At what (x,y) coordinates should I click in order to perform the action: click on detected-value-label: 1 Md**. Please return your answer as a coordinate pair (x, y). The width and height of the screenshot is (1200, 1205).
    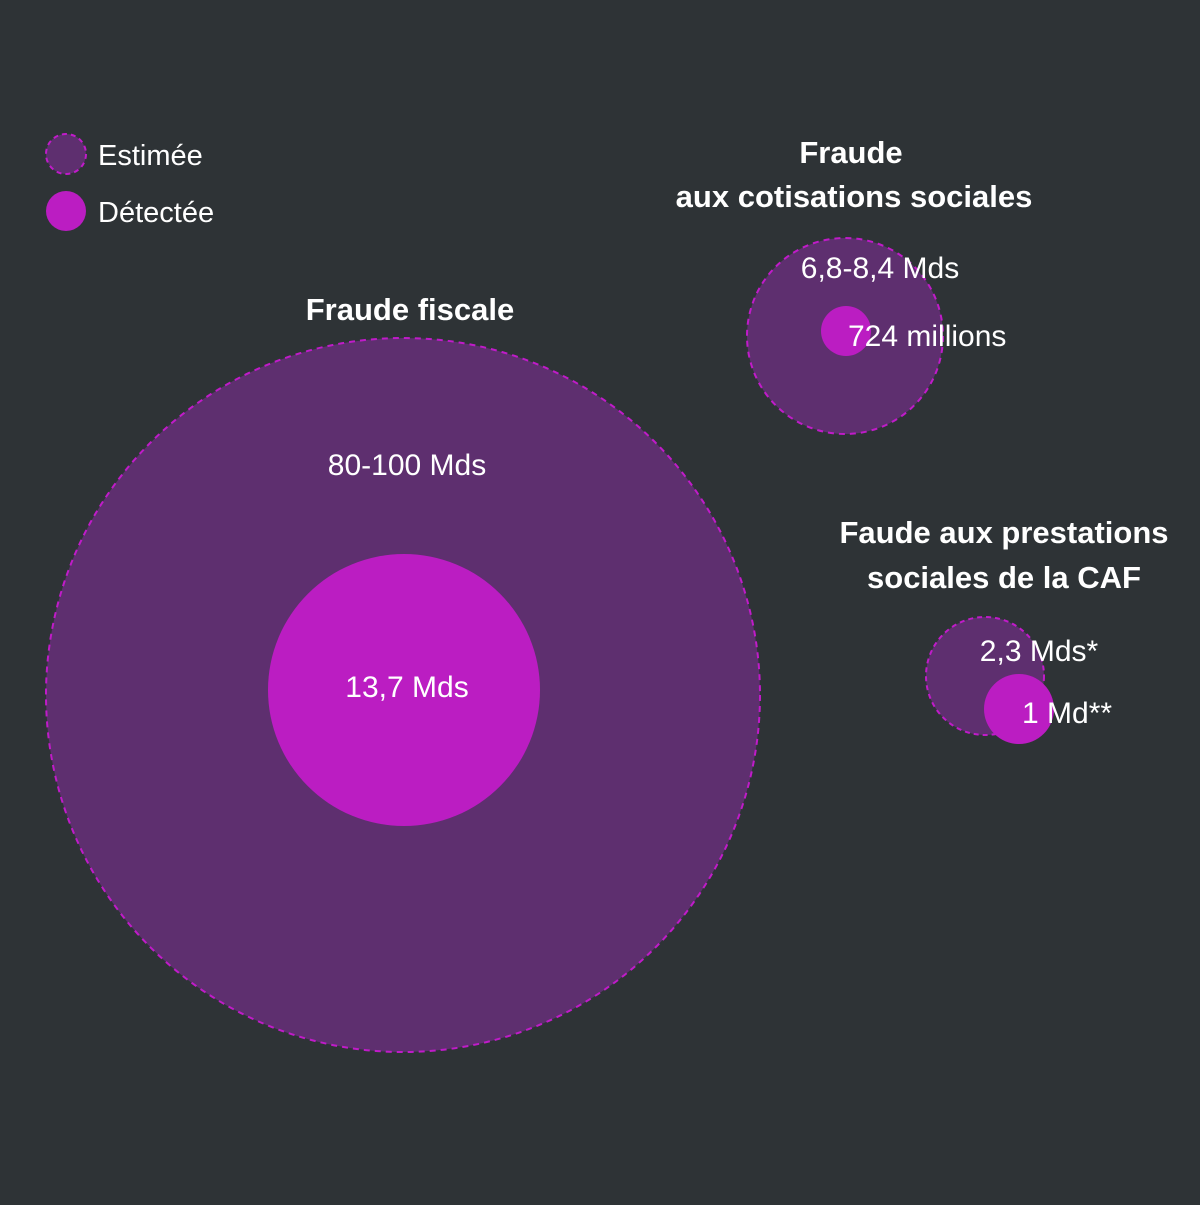
    Looking at the image, I should click on (1067, 713).